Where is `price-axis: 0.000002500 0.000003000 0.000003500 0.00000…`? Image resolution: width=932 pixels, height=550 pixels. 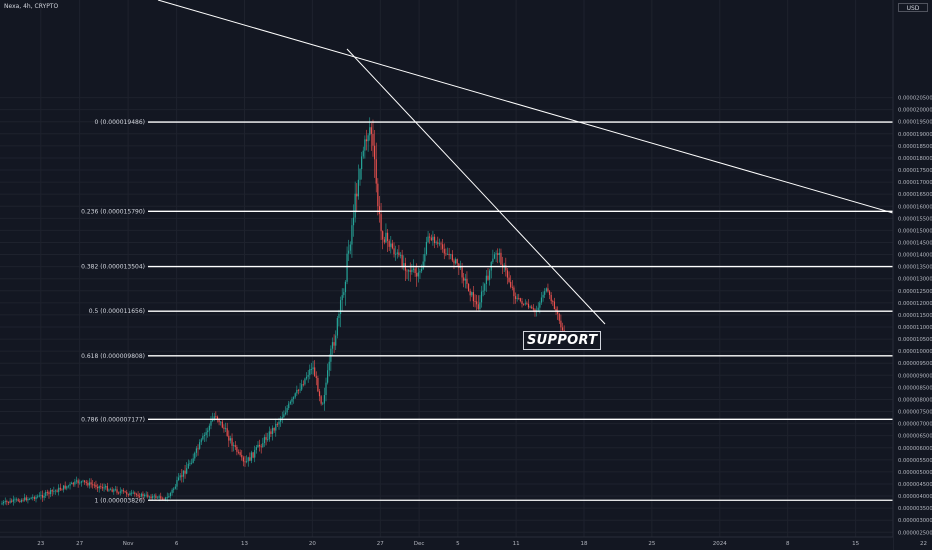 price-axis: 0.000002500 0.000003000 0.000003500 0.00000… is located at coordinates (912, 275).